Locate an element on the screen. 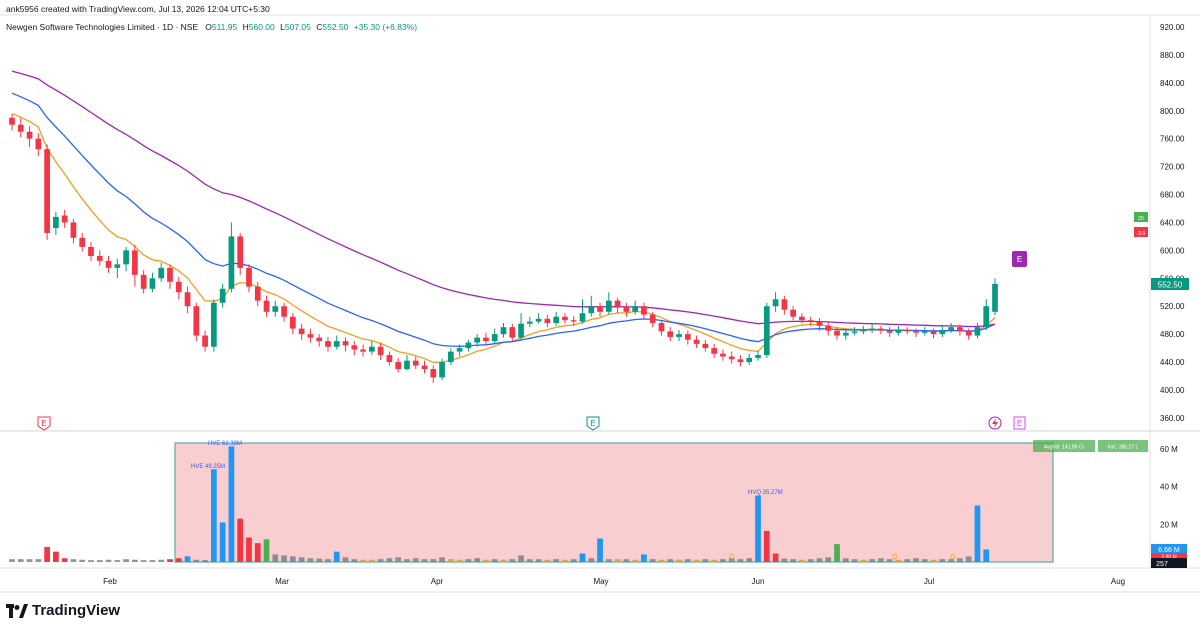 Image resolution: width=1200 pixels, height=632 pixels. hve-label-1: HVE 61.38M is located at coordinates (225, 444).